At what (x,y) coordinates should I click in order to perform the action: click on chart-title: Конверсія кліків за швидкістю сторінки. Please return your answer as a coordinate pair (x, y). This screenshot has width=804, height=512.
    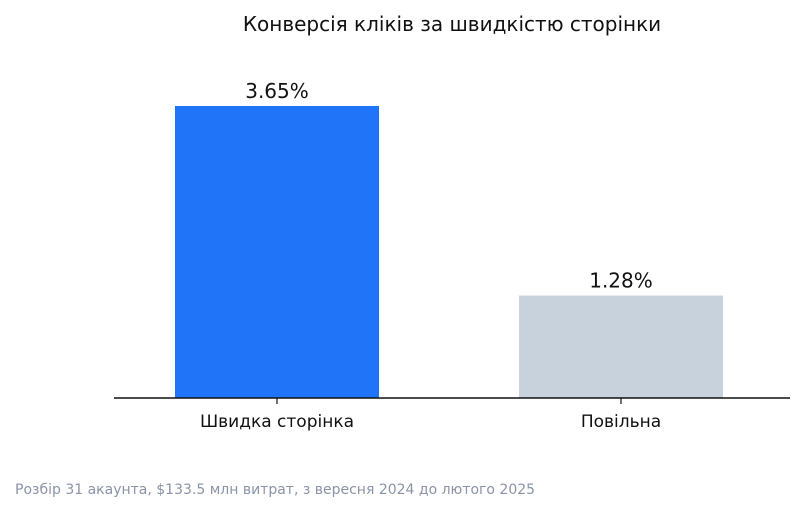
    Looking at the image, I should click on (452, 24).